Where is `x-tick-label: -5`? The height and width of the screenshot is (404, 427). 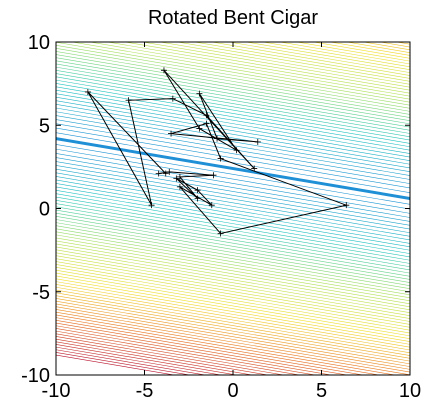
x-tick-label: -5 is located at coordinates (145, 391).